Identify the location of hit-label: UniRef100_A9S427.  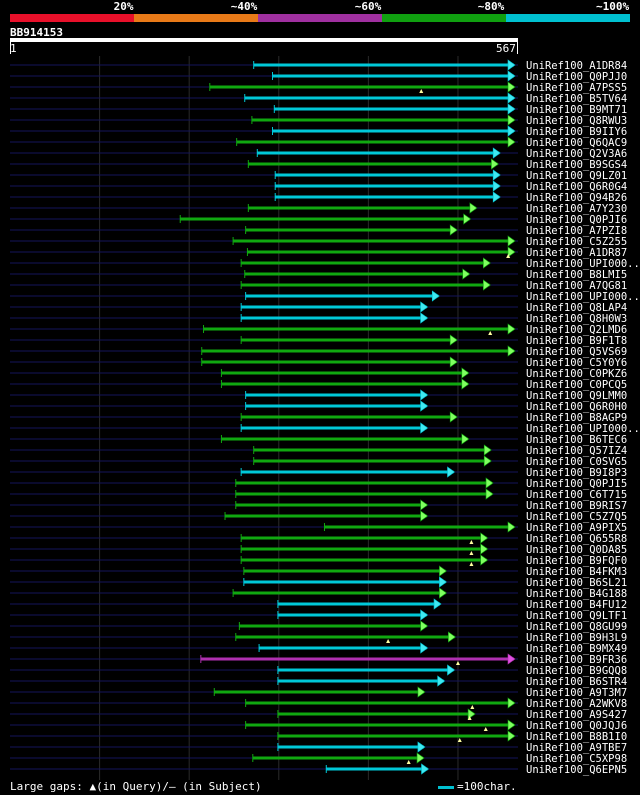
(576, 715).